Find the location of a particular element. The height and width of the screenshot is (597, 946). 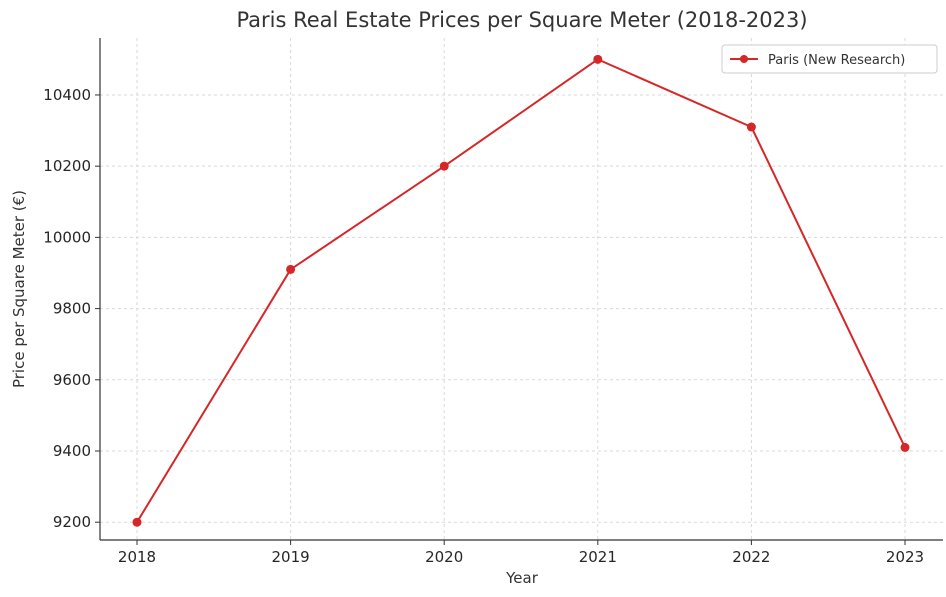

x-tick-label: 2023 is located at coordinates (905, 557).